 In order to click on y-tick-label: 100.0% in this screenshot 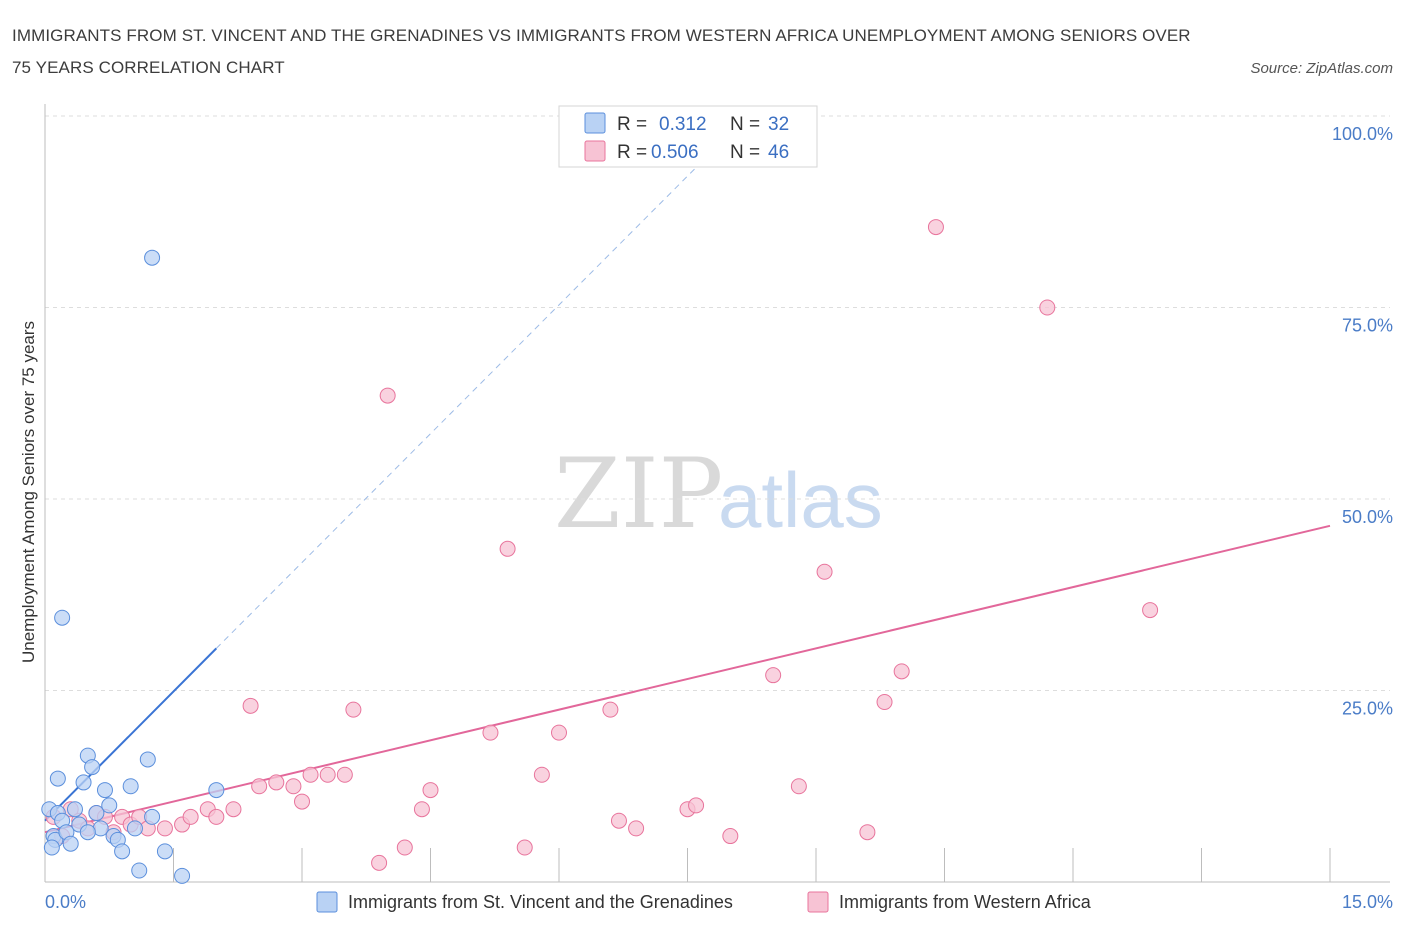, I will do `click(1362, 134)`.